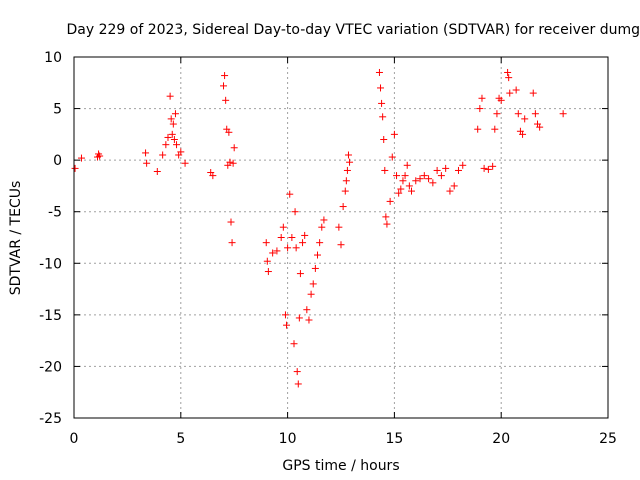  Describe the element at coordinates (74, 439) in the screenshot. I see `x-tick-label: 0` at that location.